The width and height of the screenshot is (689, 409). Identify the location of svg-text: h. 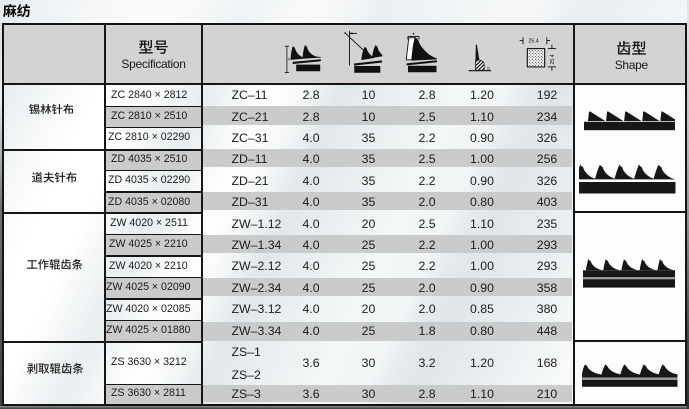
(289, 59).